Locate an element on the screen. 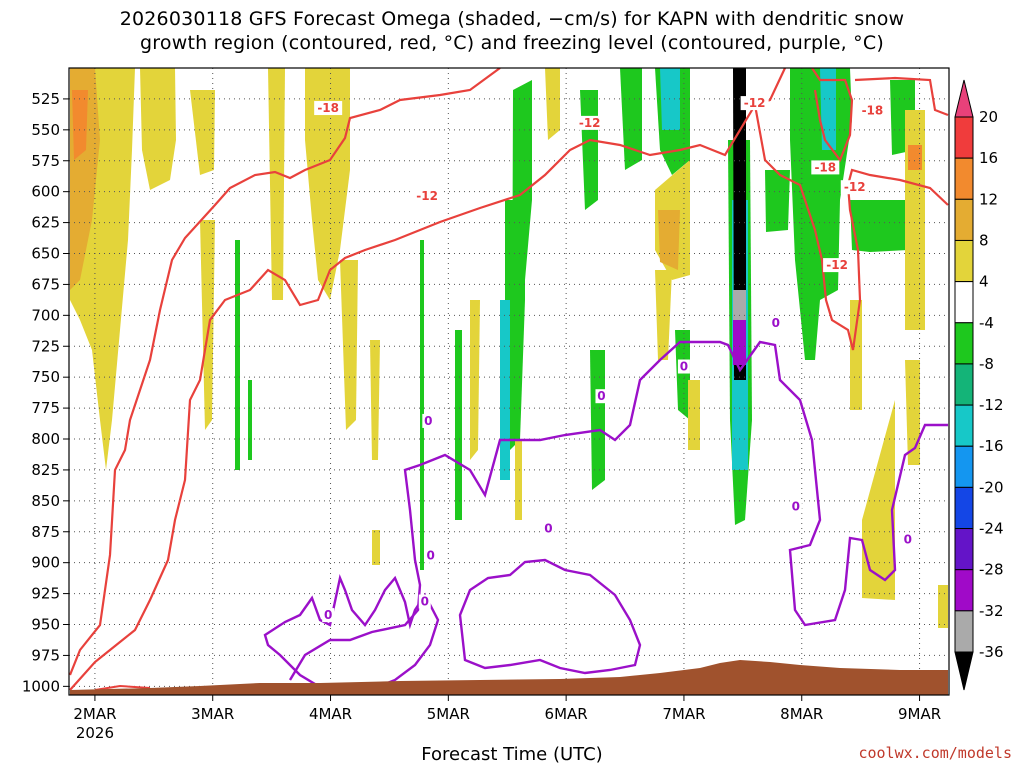 The image size is (1024, 768). x-tick-label: 2MAR is located at coordinates (94, 714).